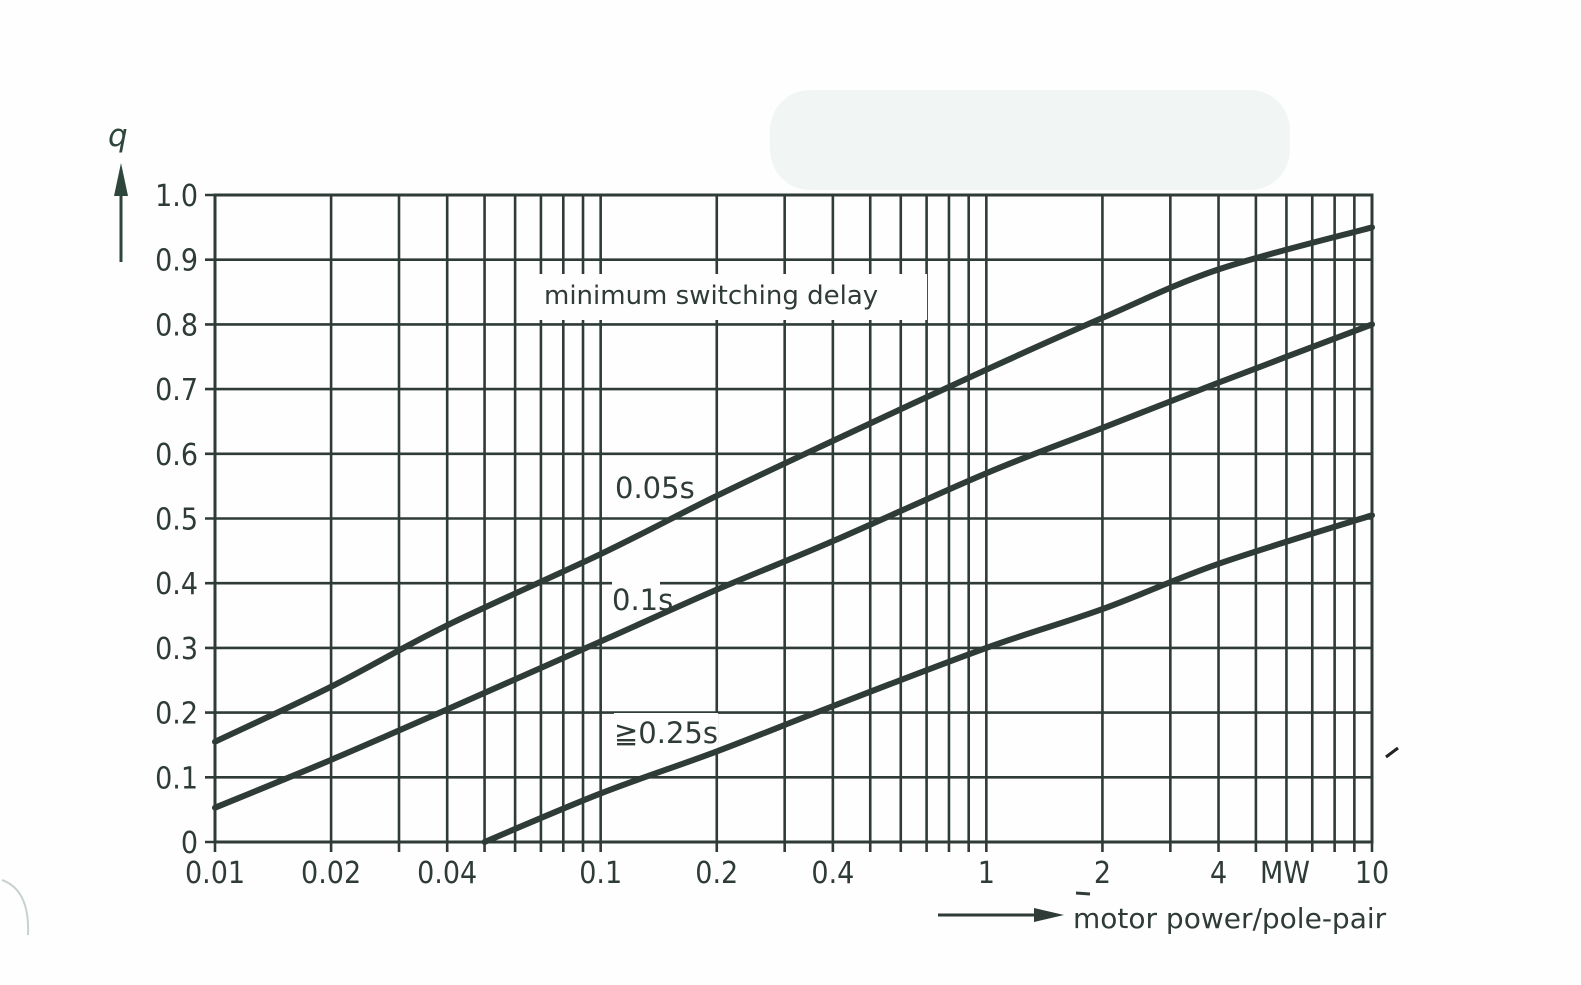 The height and width of the screenshot is (985, 1581). I want to click on y-tick-label: 0.4, so click(176, 584).